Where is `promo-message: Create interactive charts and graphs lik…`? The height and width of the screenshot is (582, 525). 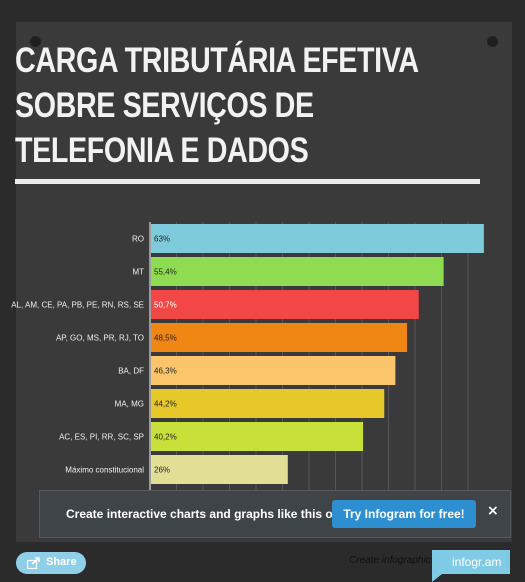 promo-message: Create interactive charts and graphs lik… is located at coordinates (206, 514).